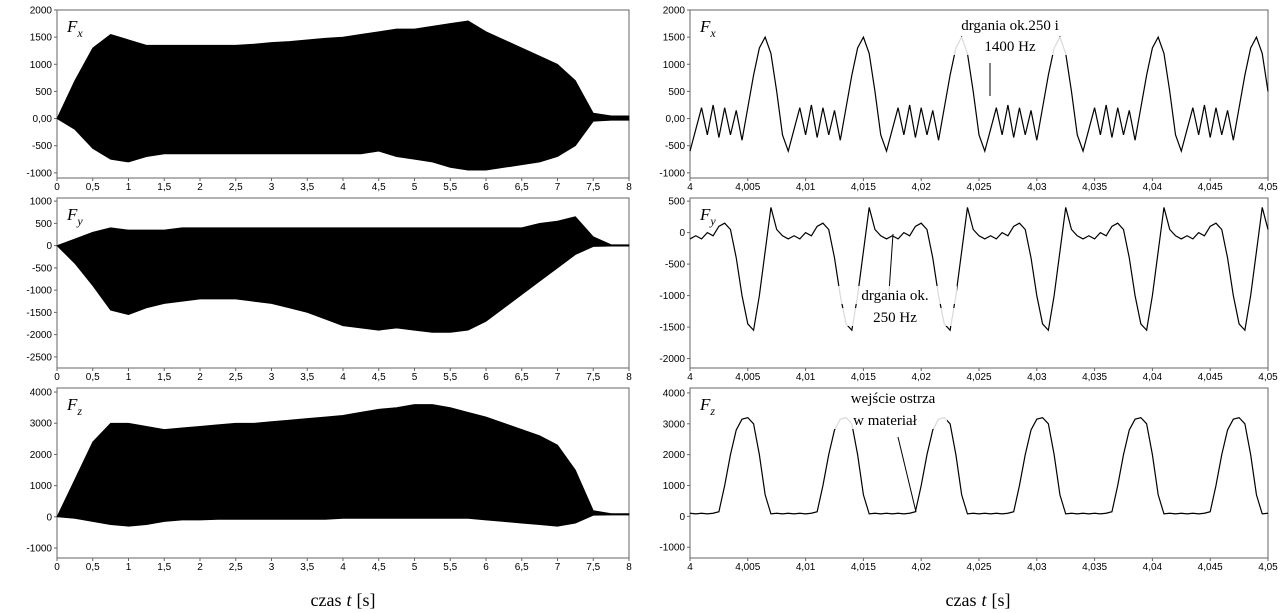  I want to click on y-tick-label: 1500, so click(674, 38).